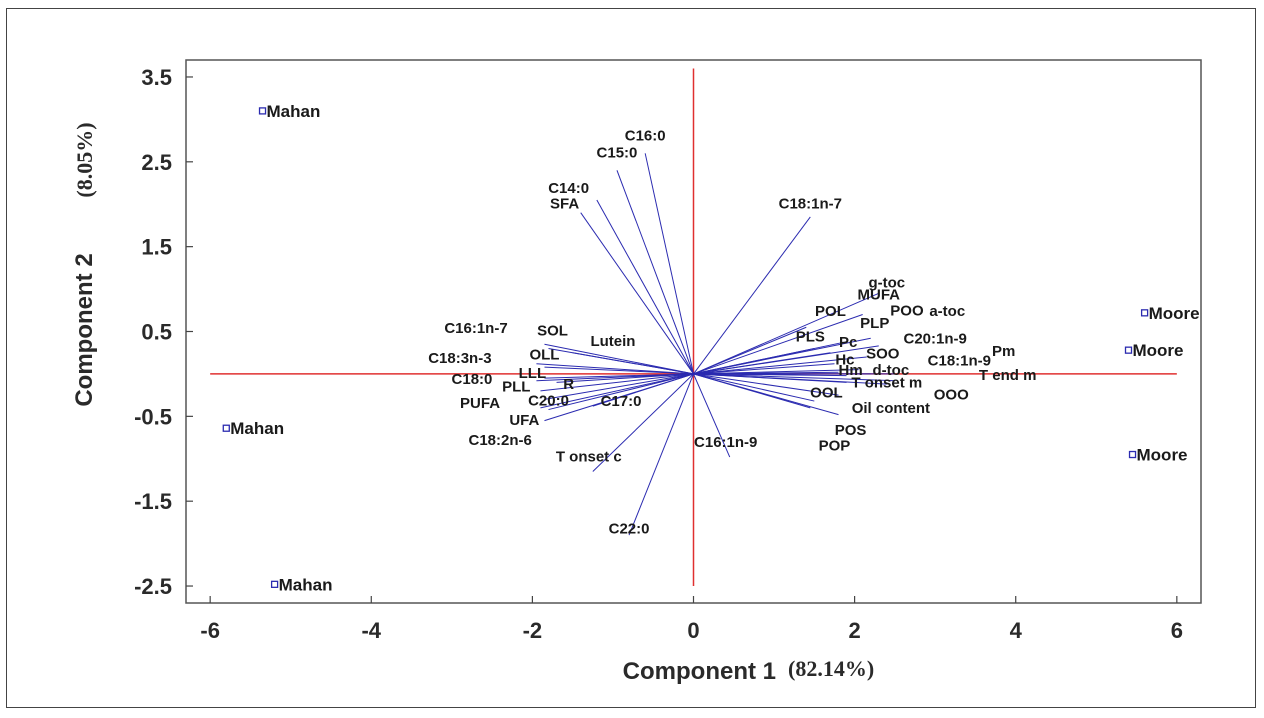 The image size is (1264, 718). Describe the element at coordinates (480, 403) in the screenshot. I see `vector-label: PUFA` at that location.